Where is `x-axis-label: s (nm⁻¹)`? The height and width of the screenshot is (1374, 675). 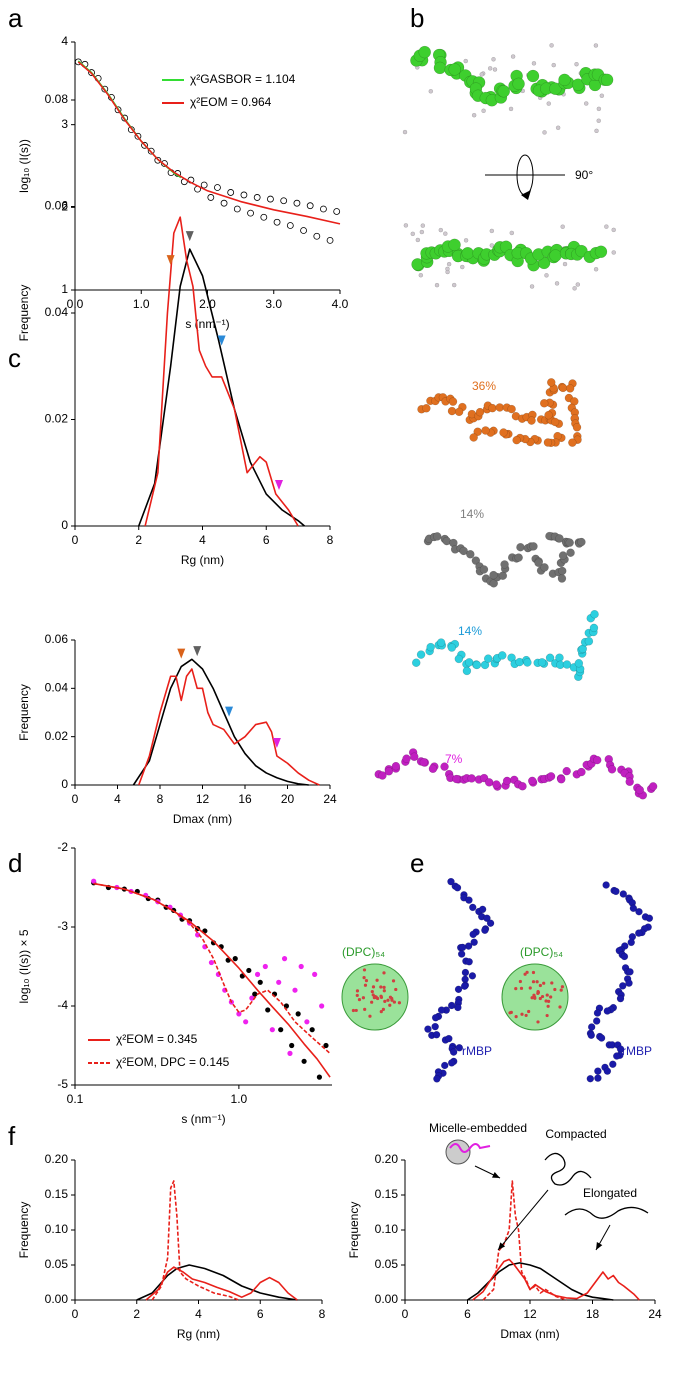
x-axis-label: s (nm⁻¹) is located at coordinates (203, 1119).